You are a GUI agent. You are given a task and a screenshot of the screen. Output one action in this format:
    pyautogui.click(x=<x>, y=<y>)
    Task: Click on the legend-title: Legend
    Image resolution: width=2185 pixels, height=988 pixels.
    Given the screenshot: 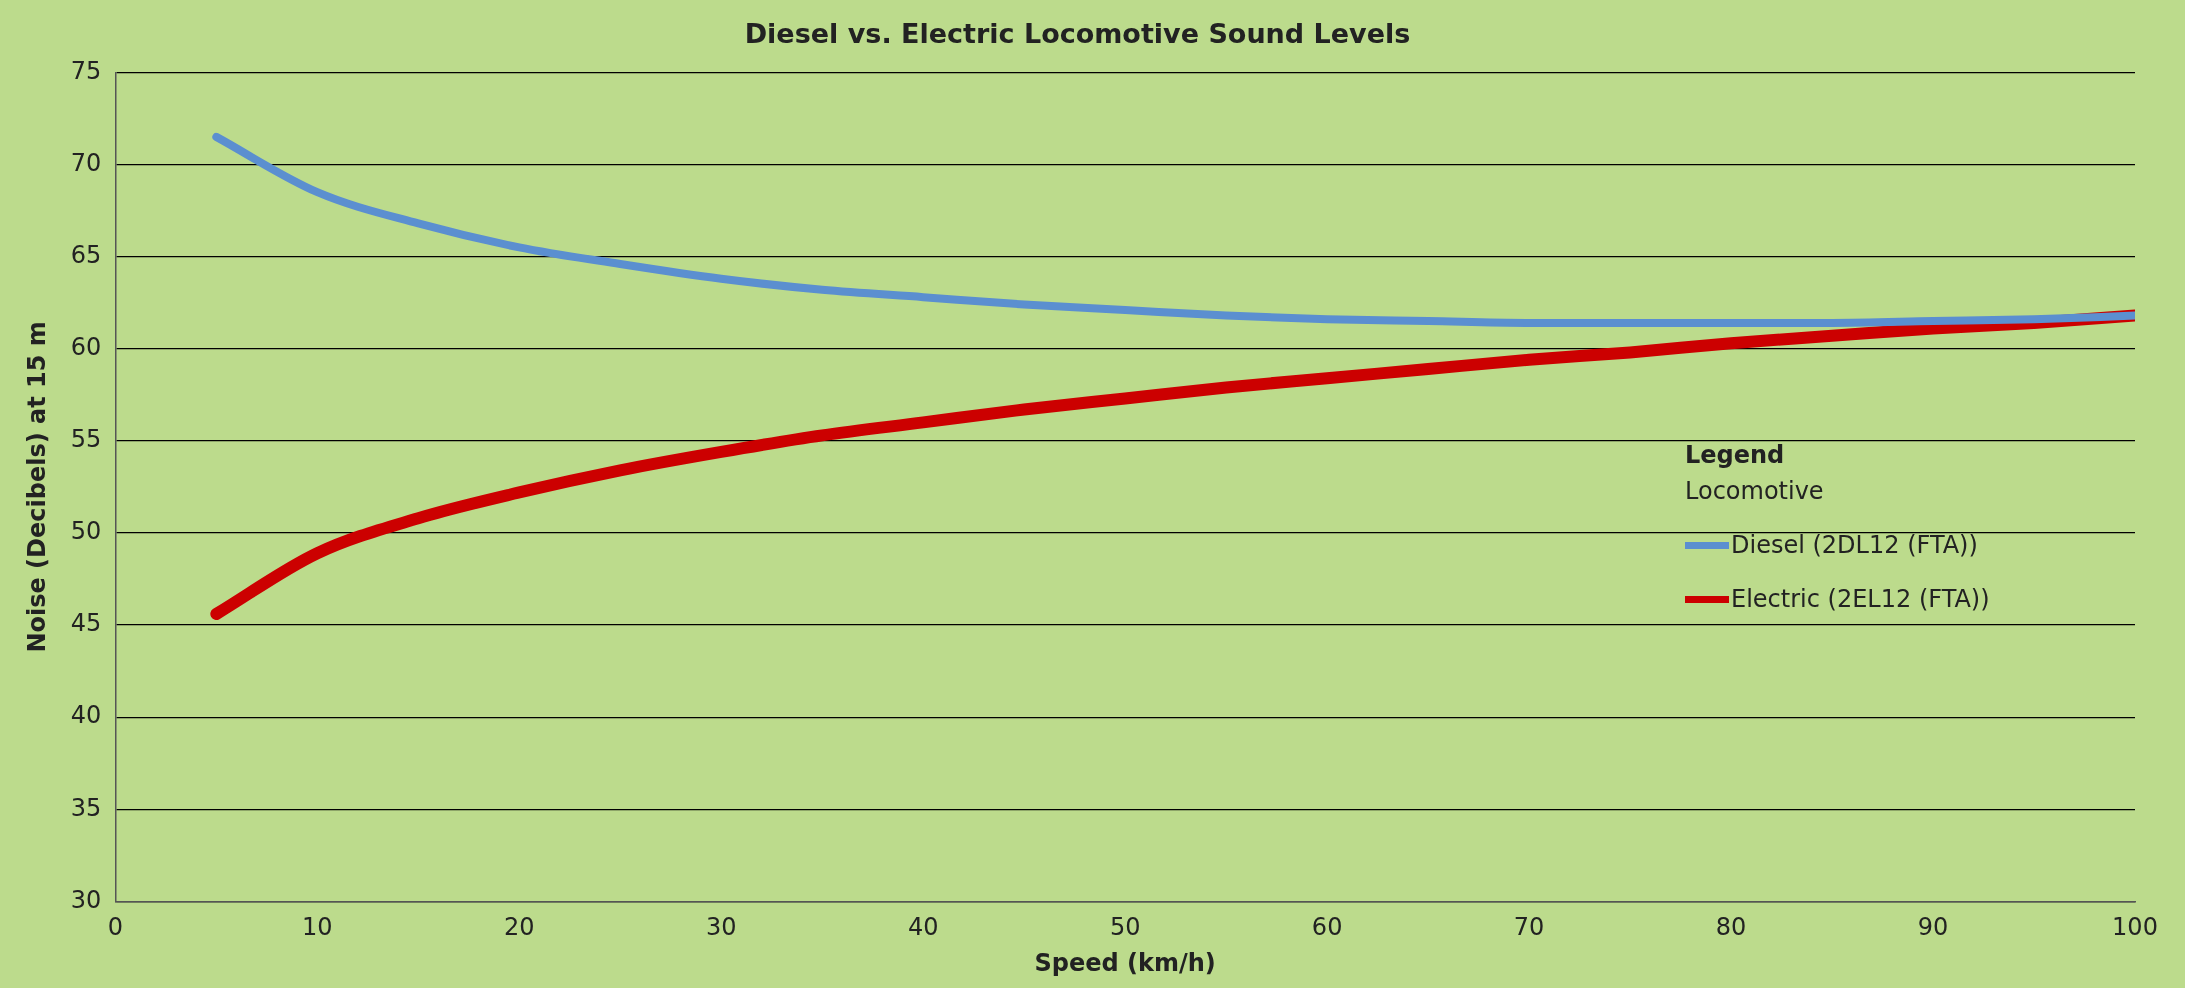 What is the action you would take?
    pyautogui.click(x=1735, y=455)
    